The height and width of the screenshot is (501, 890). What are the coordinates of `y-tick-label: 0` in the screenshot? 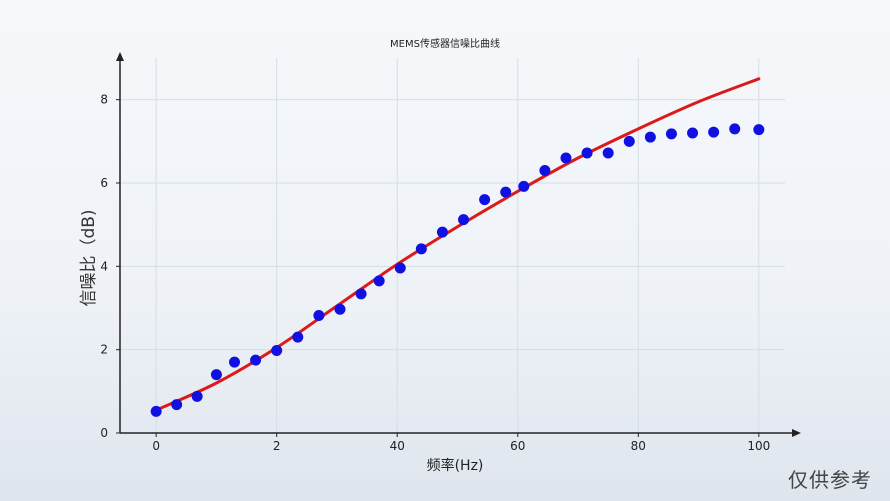 It's located at (104, 433).